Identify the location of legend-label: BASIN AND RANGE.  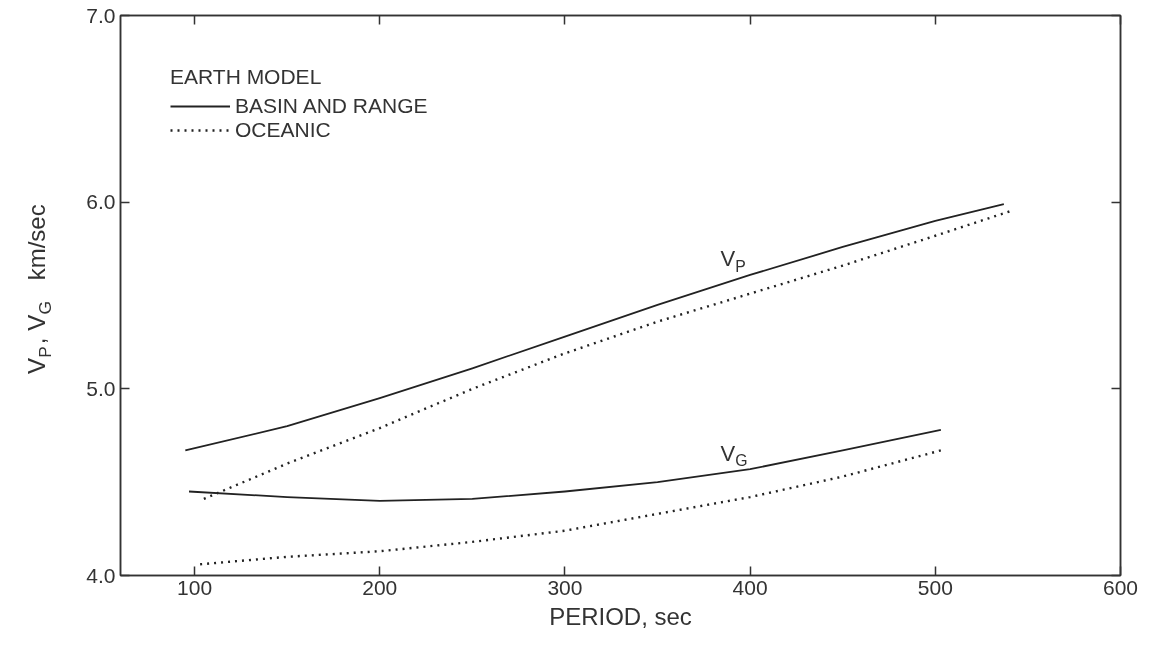
(331, 106).